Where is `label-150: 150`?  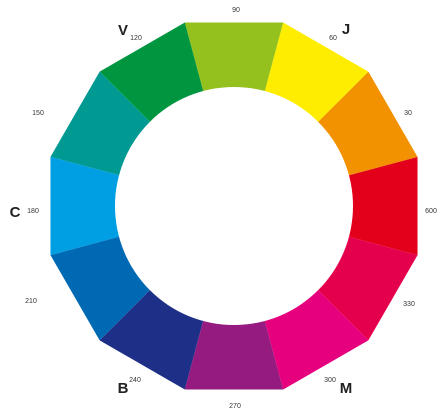 label-150: 150 is located at coordinates (38, 113).